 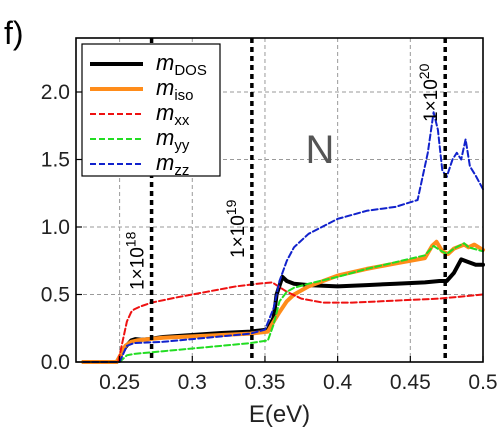 I want to click on legend-label-zz: mzz, so click(x=172, y=164).